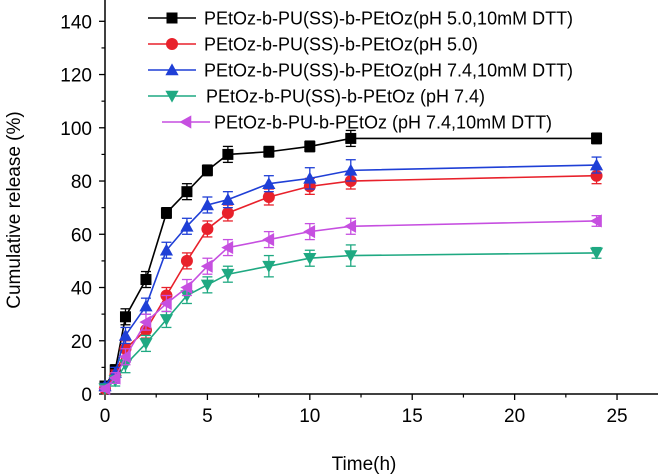 This screenshot has width=658, height=475. I want to click on legend-label: PEtOz-b-PU(SS)-b-PEtOz(pH 7.4,10mM DTT), so click(388, 71).